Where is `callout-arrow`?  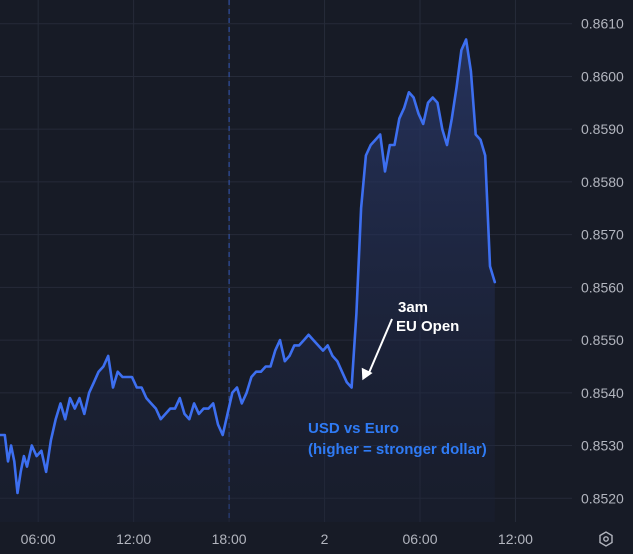 callout-arrow is located at coordinates (380, 346).